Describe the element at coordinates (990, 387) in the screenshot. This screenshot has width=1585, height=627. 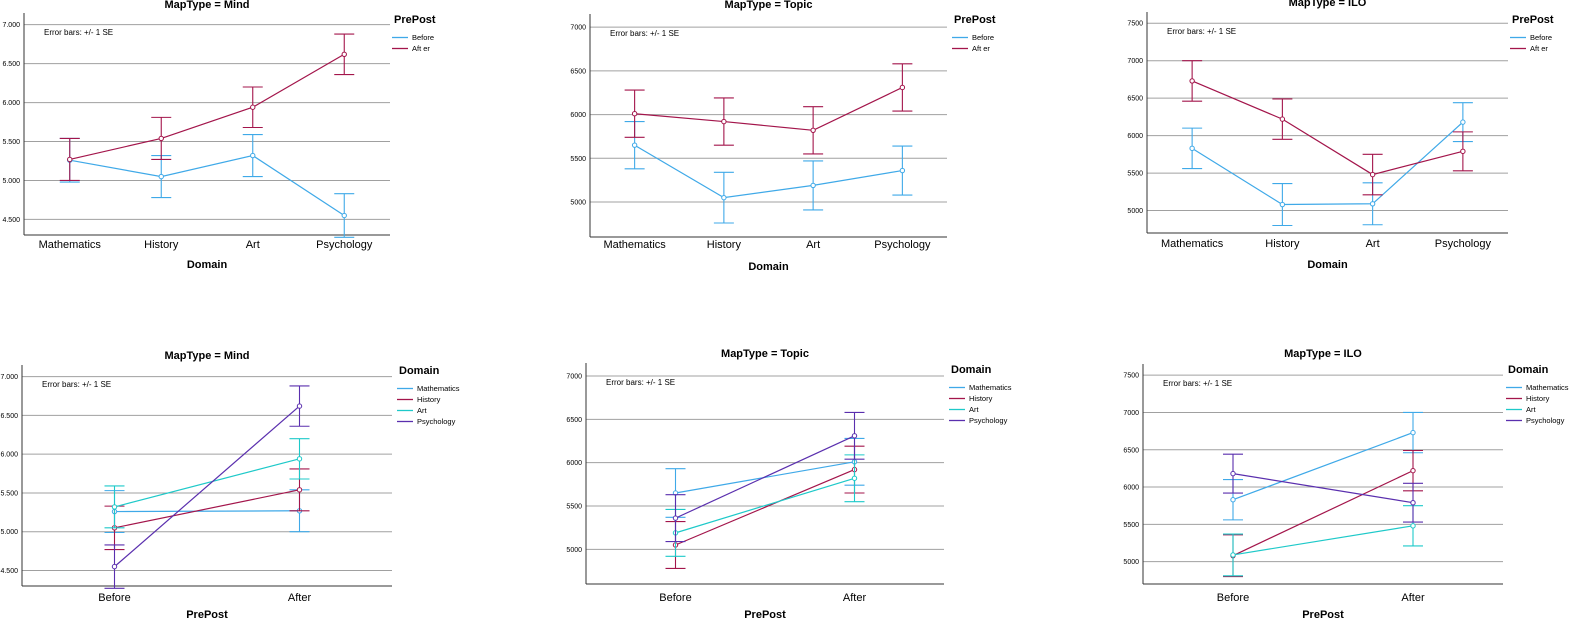
I see `legend-label: Mathematics` at that location.